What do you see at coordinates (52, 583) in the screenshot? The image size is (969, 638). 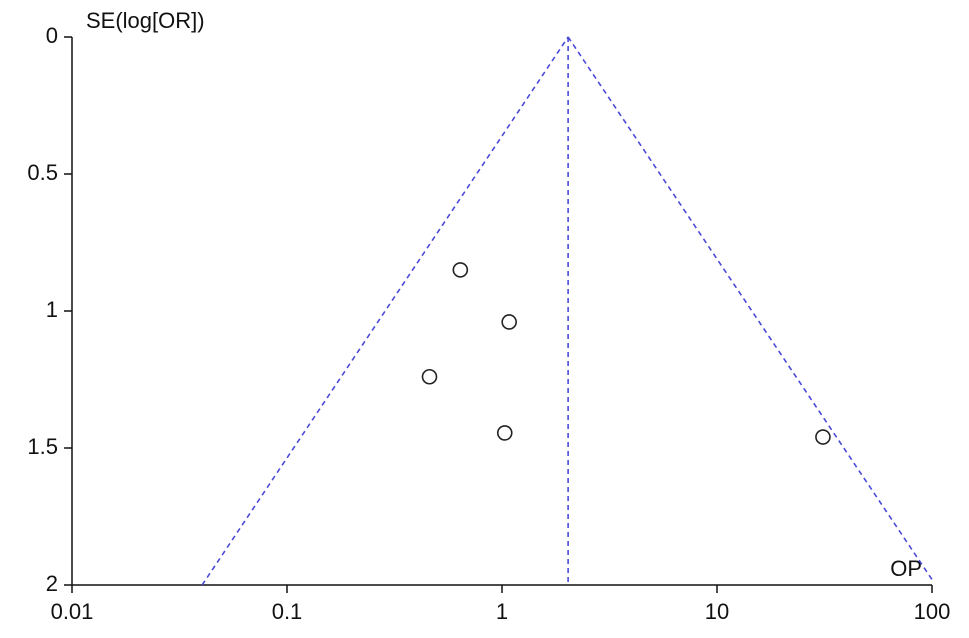 I see `y-tick-label: 2` at bounding box center [52, 583].